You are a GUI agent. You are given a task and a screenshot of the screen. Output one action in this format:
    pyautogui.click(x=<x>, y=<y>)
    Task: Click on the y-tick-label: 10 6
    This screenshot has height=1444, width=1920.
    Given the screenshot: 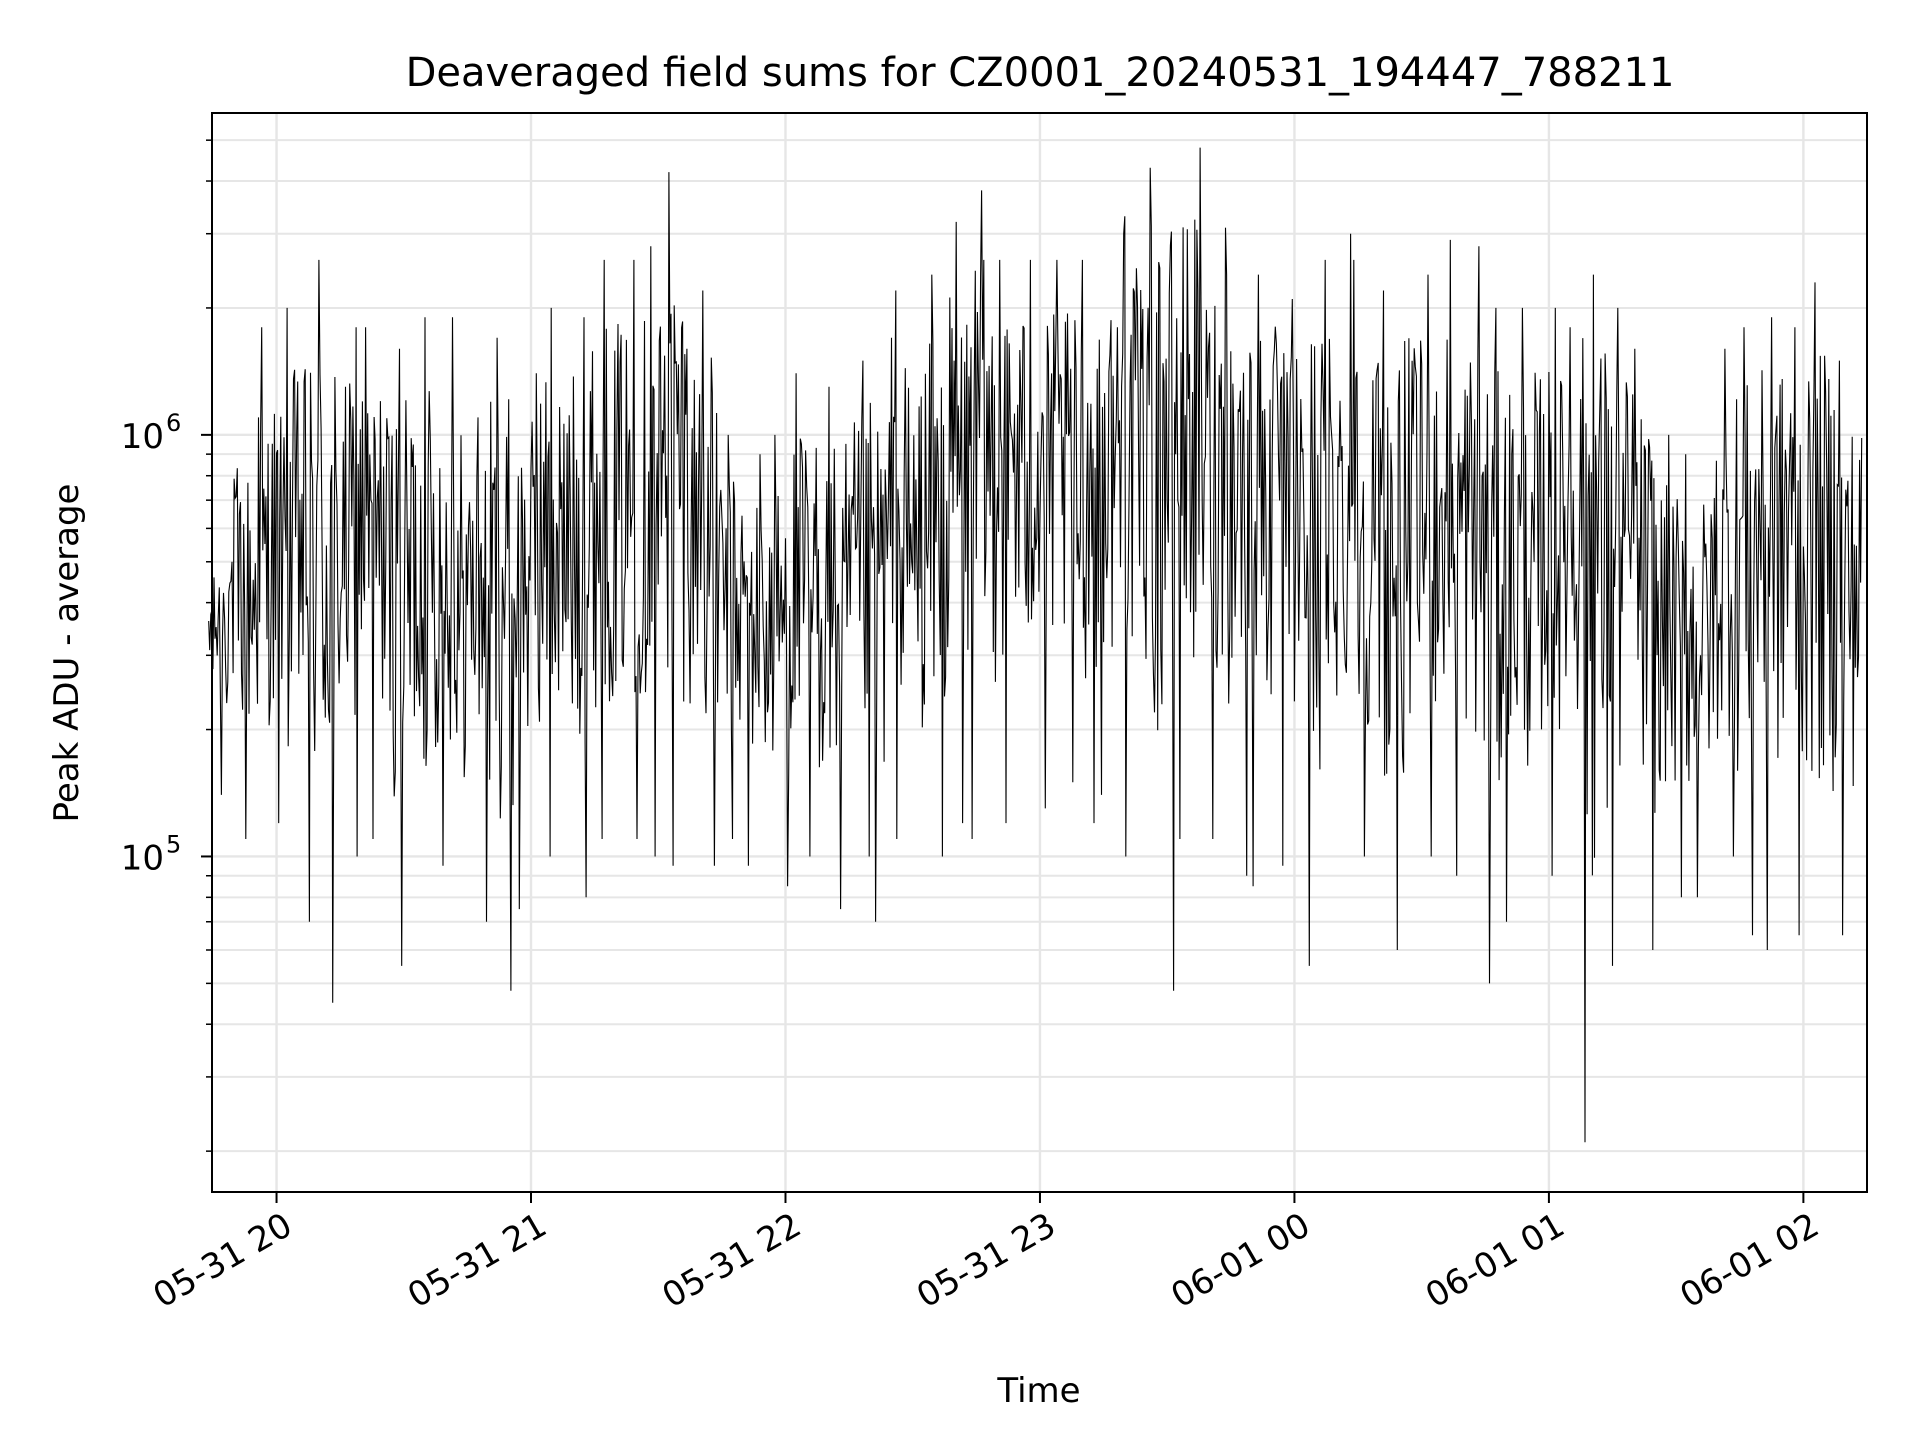 What is the action you would take?
    pyautogui.click(x=151, y=433)
    